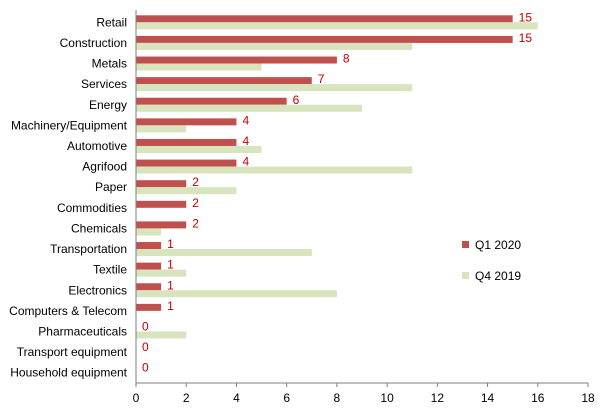 The image size is (615, 410). Describe the element at coordinates (199, 149) in the screenshot. I see `bar-q4-2019-automotive` at that location.